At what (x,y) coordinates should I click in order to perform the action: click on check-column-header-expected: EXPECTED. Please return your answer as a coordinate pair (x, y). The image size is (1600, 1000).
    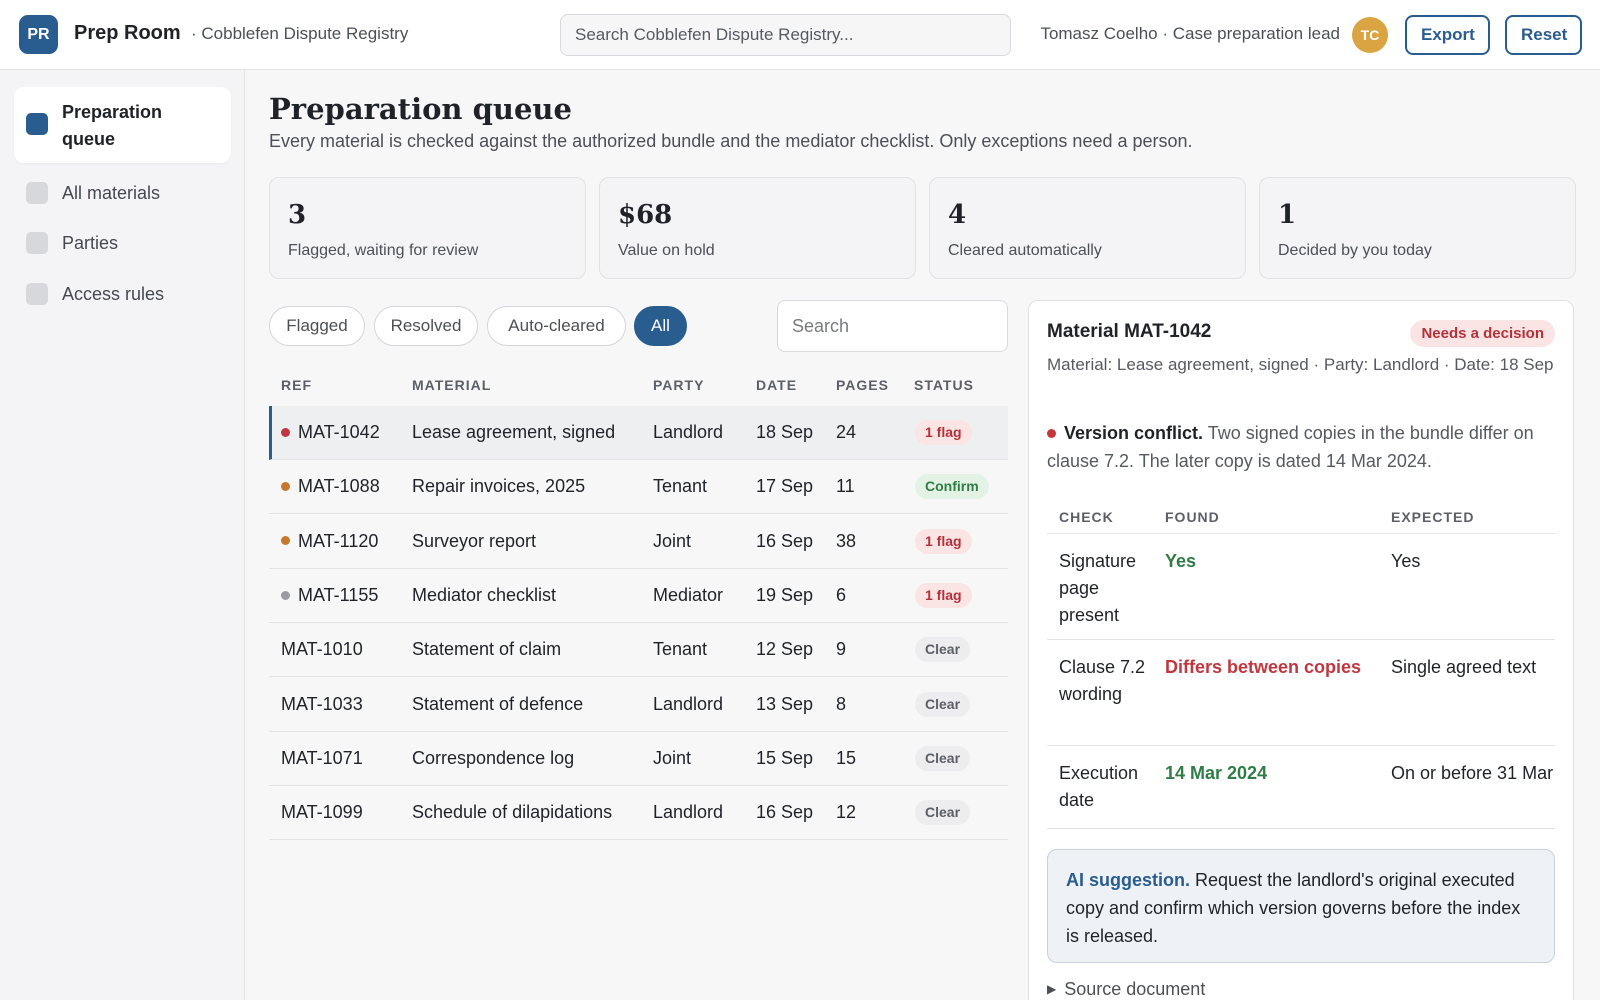
    Looking at the image, I should click on (1433, 517).